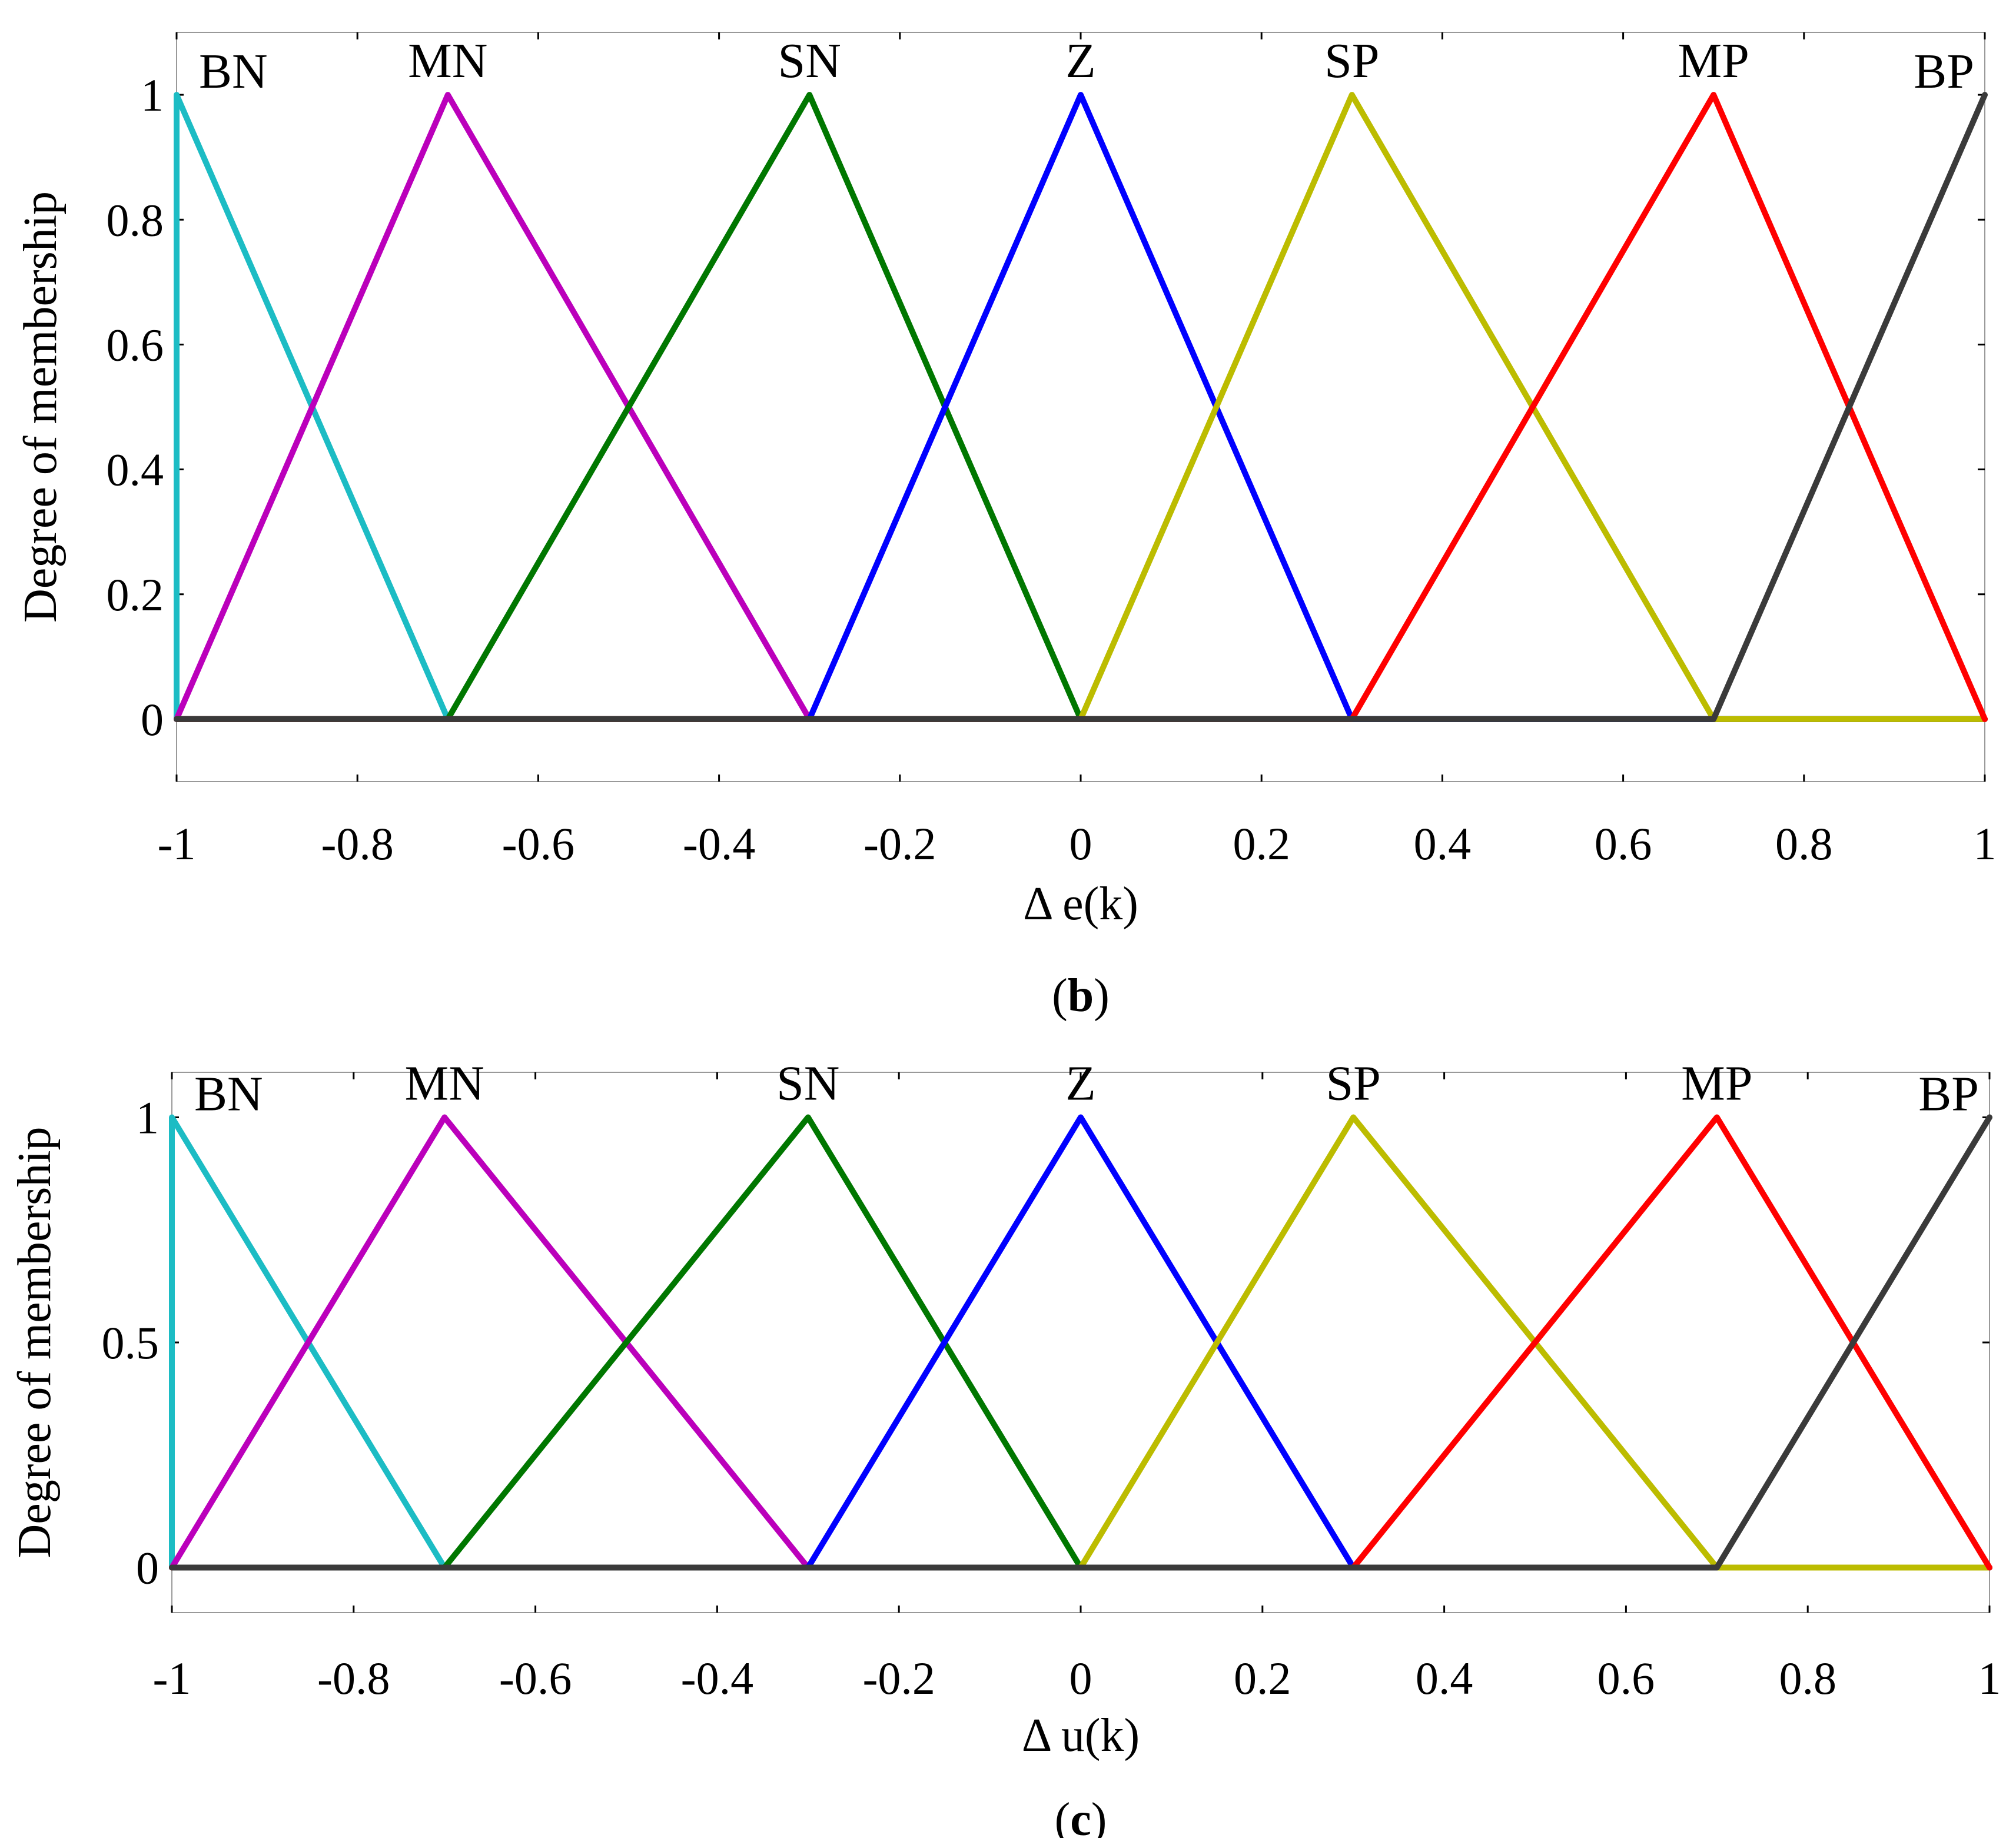  What do you see at coordinates (1081, 1735) in the screenshot?
I see `x-axis-label: Δ u(k)` at bounding box center [1081, 1735].